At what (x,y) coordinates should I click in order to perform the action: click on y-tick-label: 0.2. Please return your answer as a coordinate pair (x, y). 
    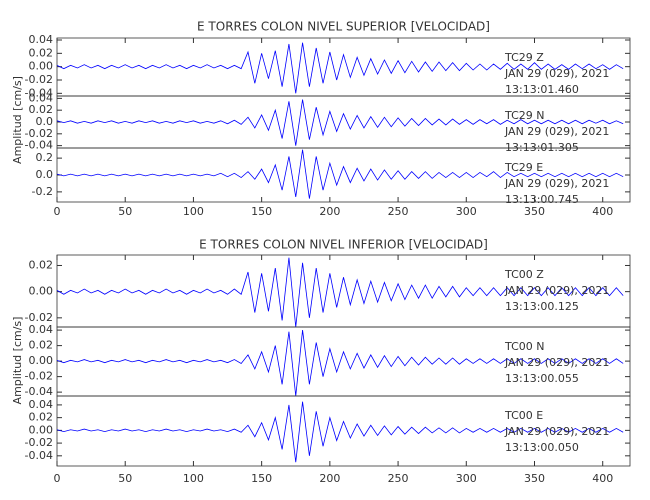
    Looking at the image, I should click on (45, 157).